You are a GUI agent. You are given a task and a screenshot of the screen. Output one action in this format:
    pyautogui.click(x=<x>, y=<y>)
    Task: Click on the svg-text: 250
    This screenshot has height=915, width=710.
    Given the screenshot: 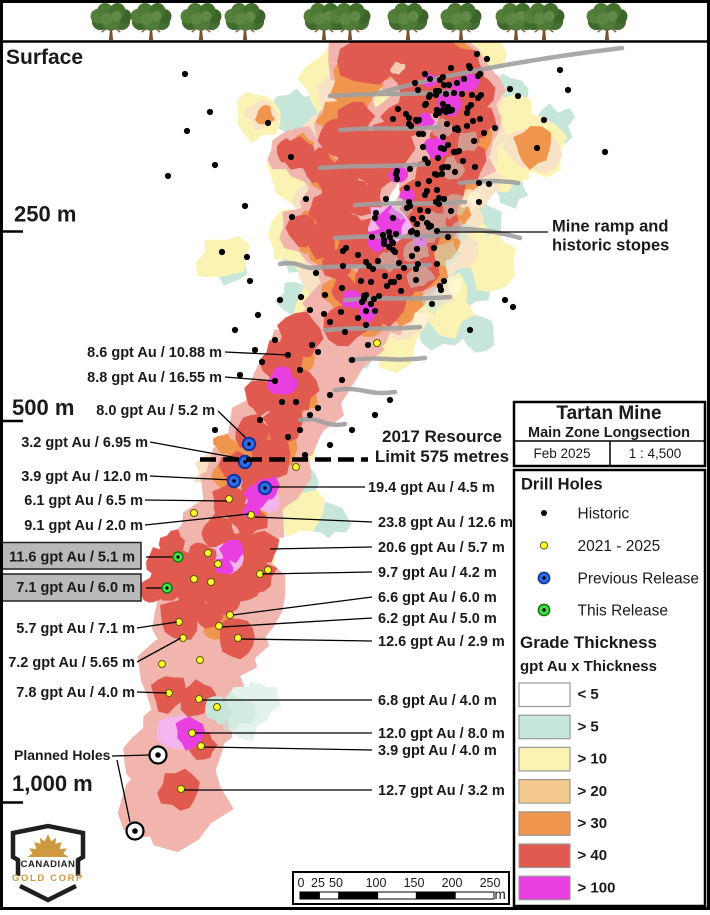 What is the action you would take?
    pyautogui.click(x=490, y=883)
    